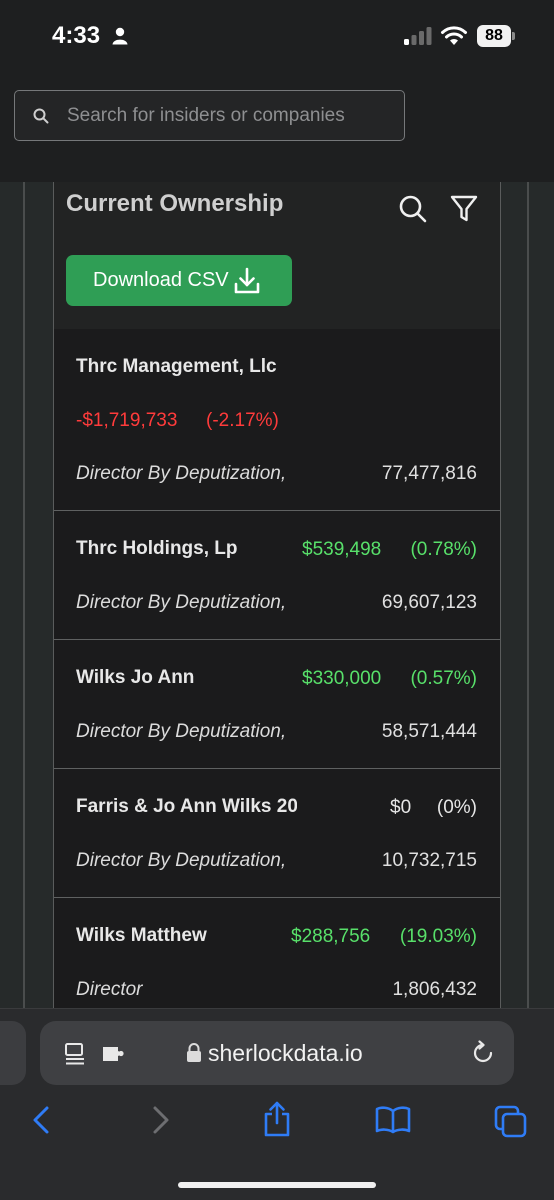  What do you see at coordinates (429, 473) in the screenshot?
I see `holder-shares: 77,477,816` at bounding box center [429, 473].